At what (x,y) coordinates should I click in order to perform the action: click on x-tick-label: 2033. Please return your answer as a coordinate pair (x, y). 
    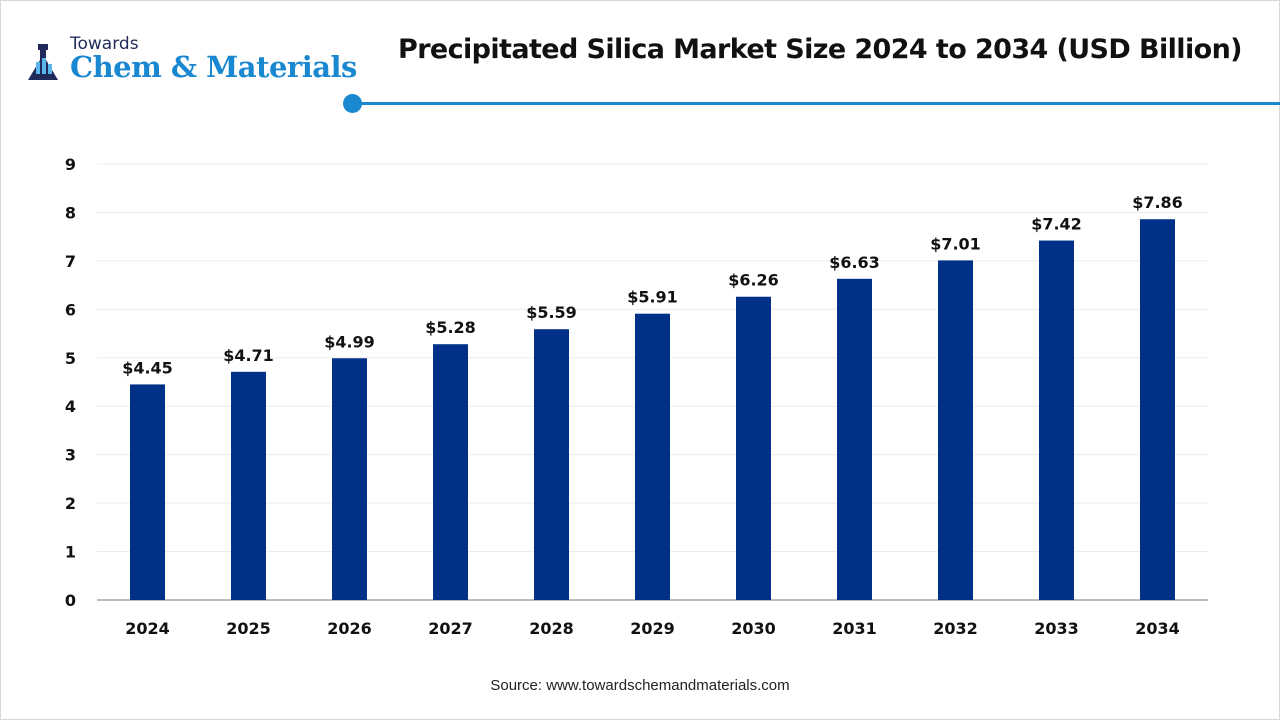
    Looking at the image, I should click on (1056, 628).